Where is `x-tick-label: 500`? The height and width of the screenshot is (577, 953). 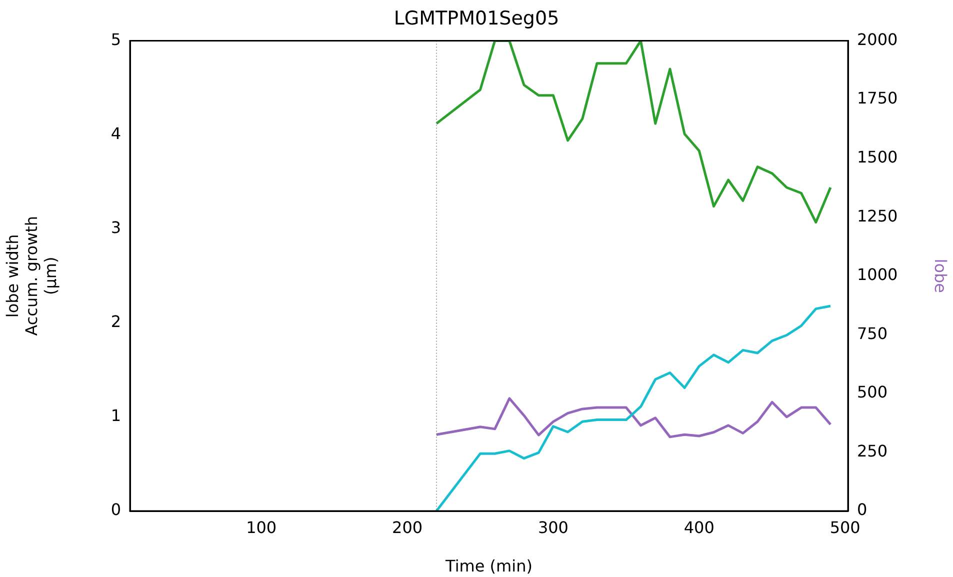
x-tick-label: 500 is located at coordinates (845, 527).